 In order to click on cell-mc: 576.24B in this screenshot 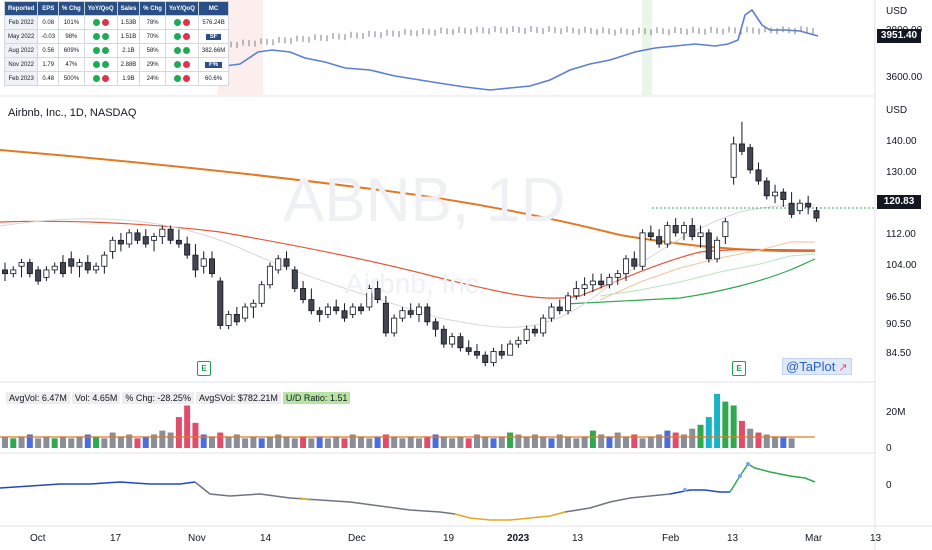, I will do `click(213, 22)`.